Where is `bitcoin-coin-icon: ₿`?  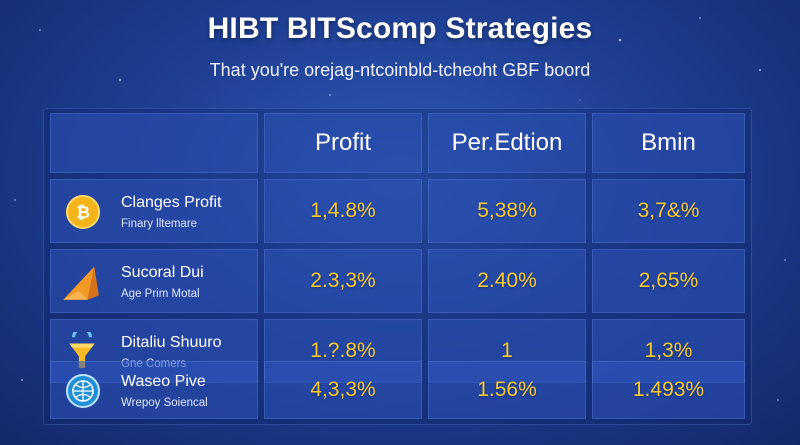
bitcoin-coin-icon: ₿ is located at coordinates (83, 212).